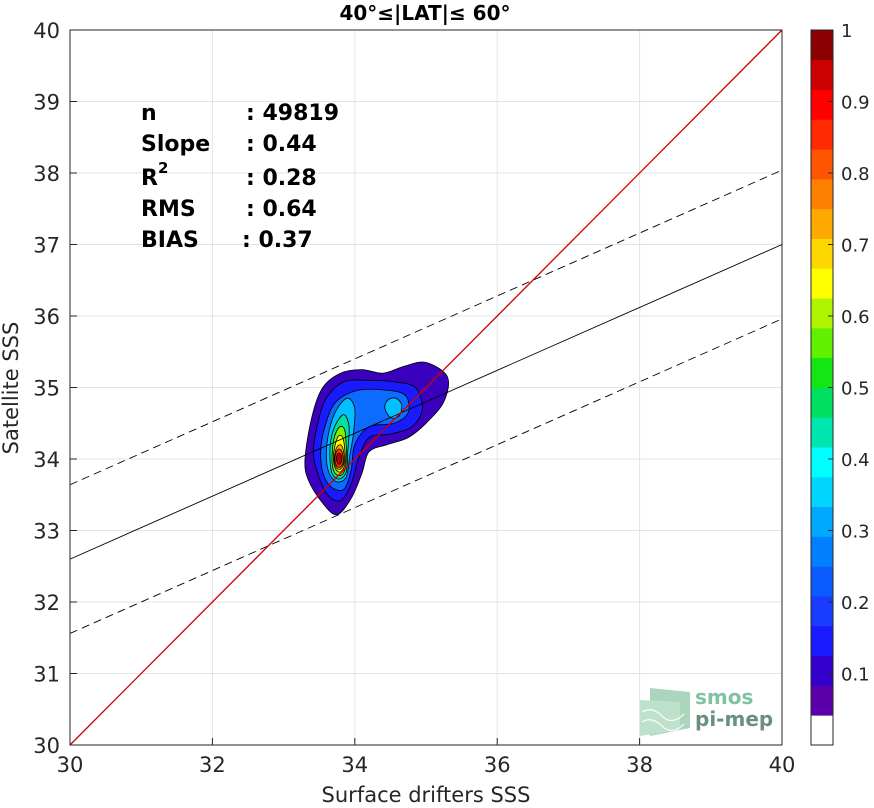 Image resolution: width=874 pixels, height=808 pixels. I want to click on y-tick-label: 33, so click(46, 532).